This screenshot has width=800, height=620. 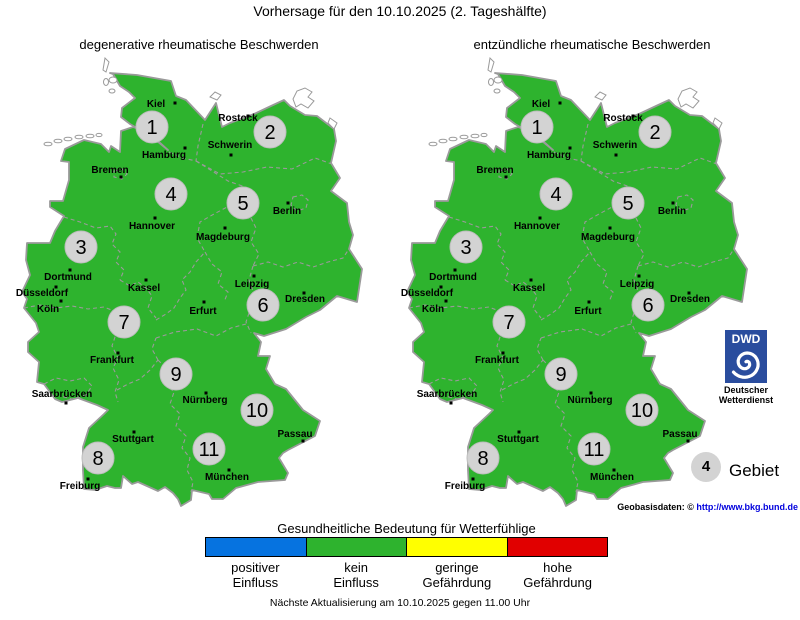 What do you see at coordinates (518, 439) in the screenshot?
I see `city-label: Stuttgart` at bounding box center [518, 439].